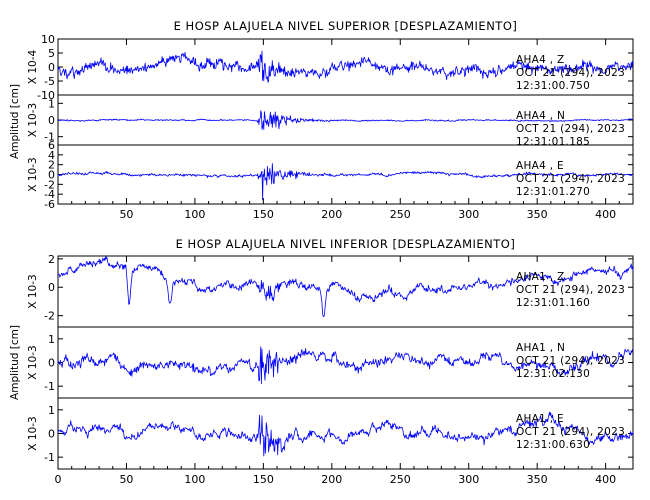 This screenshot has height=500, width=650. I want to click on y-tick-label: 10, so click(48, 39).